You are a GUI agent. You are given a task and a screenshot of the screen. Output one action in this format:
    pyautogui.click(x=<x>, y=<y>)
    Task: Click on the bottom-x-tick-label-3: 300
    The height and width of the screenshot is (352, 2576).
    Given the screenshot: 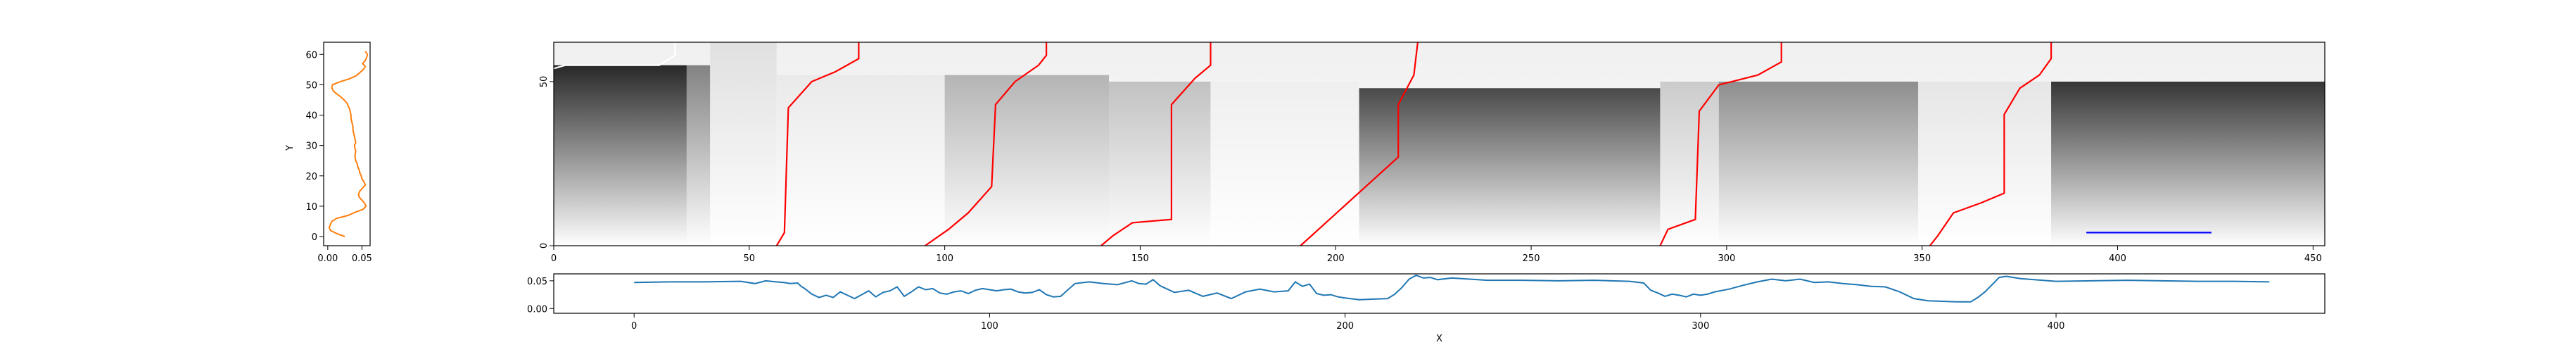 What is the action you would take?
    pyautogui.click(x=1700, y=326)
    